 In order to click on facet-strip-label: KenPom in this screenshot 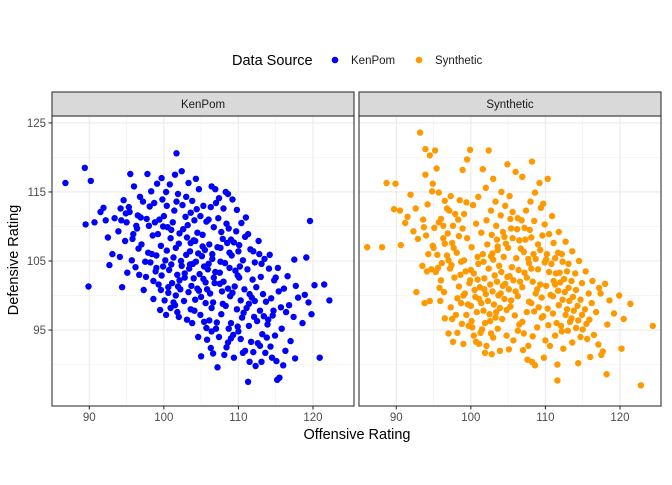, I will do `click(203, 105)`.